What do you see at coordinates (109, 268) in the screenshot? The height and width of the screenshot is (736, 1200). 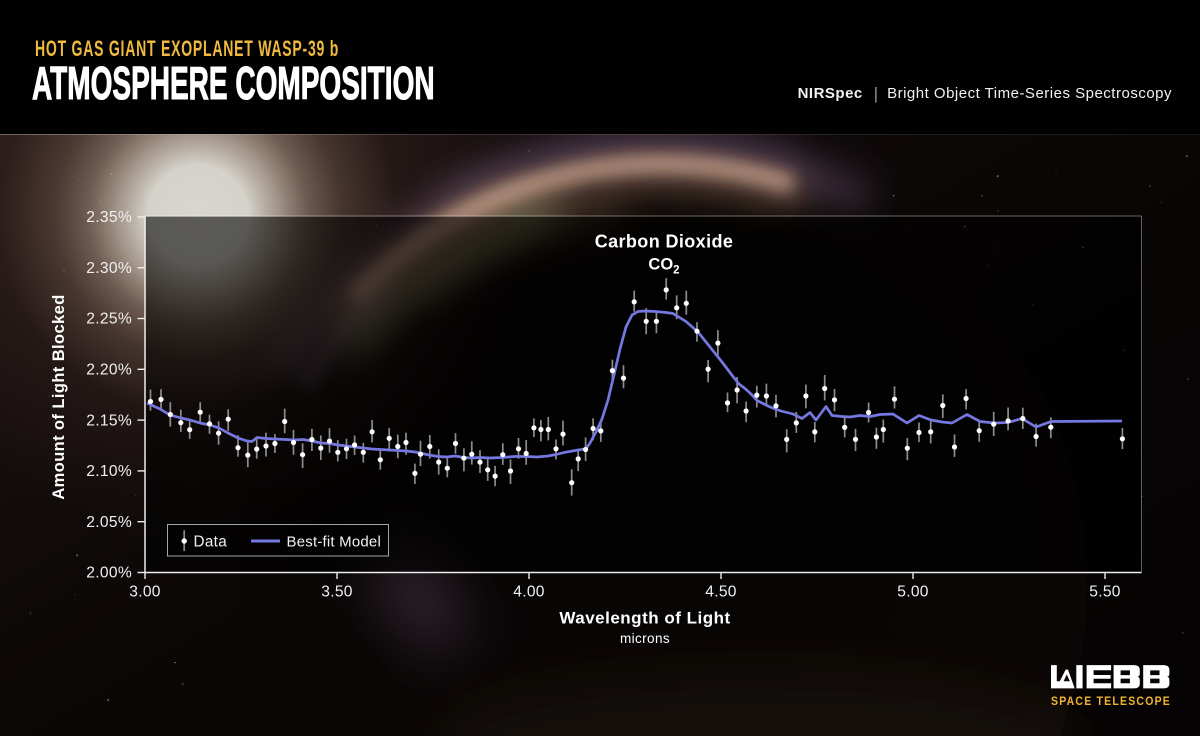 I see `svg-text: 2.30%` at bounding box center [109, 268].